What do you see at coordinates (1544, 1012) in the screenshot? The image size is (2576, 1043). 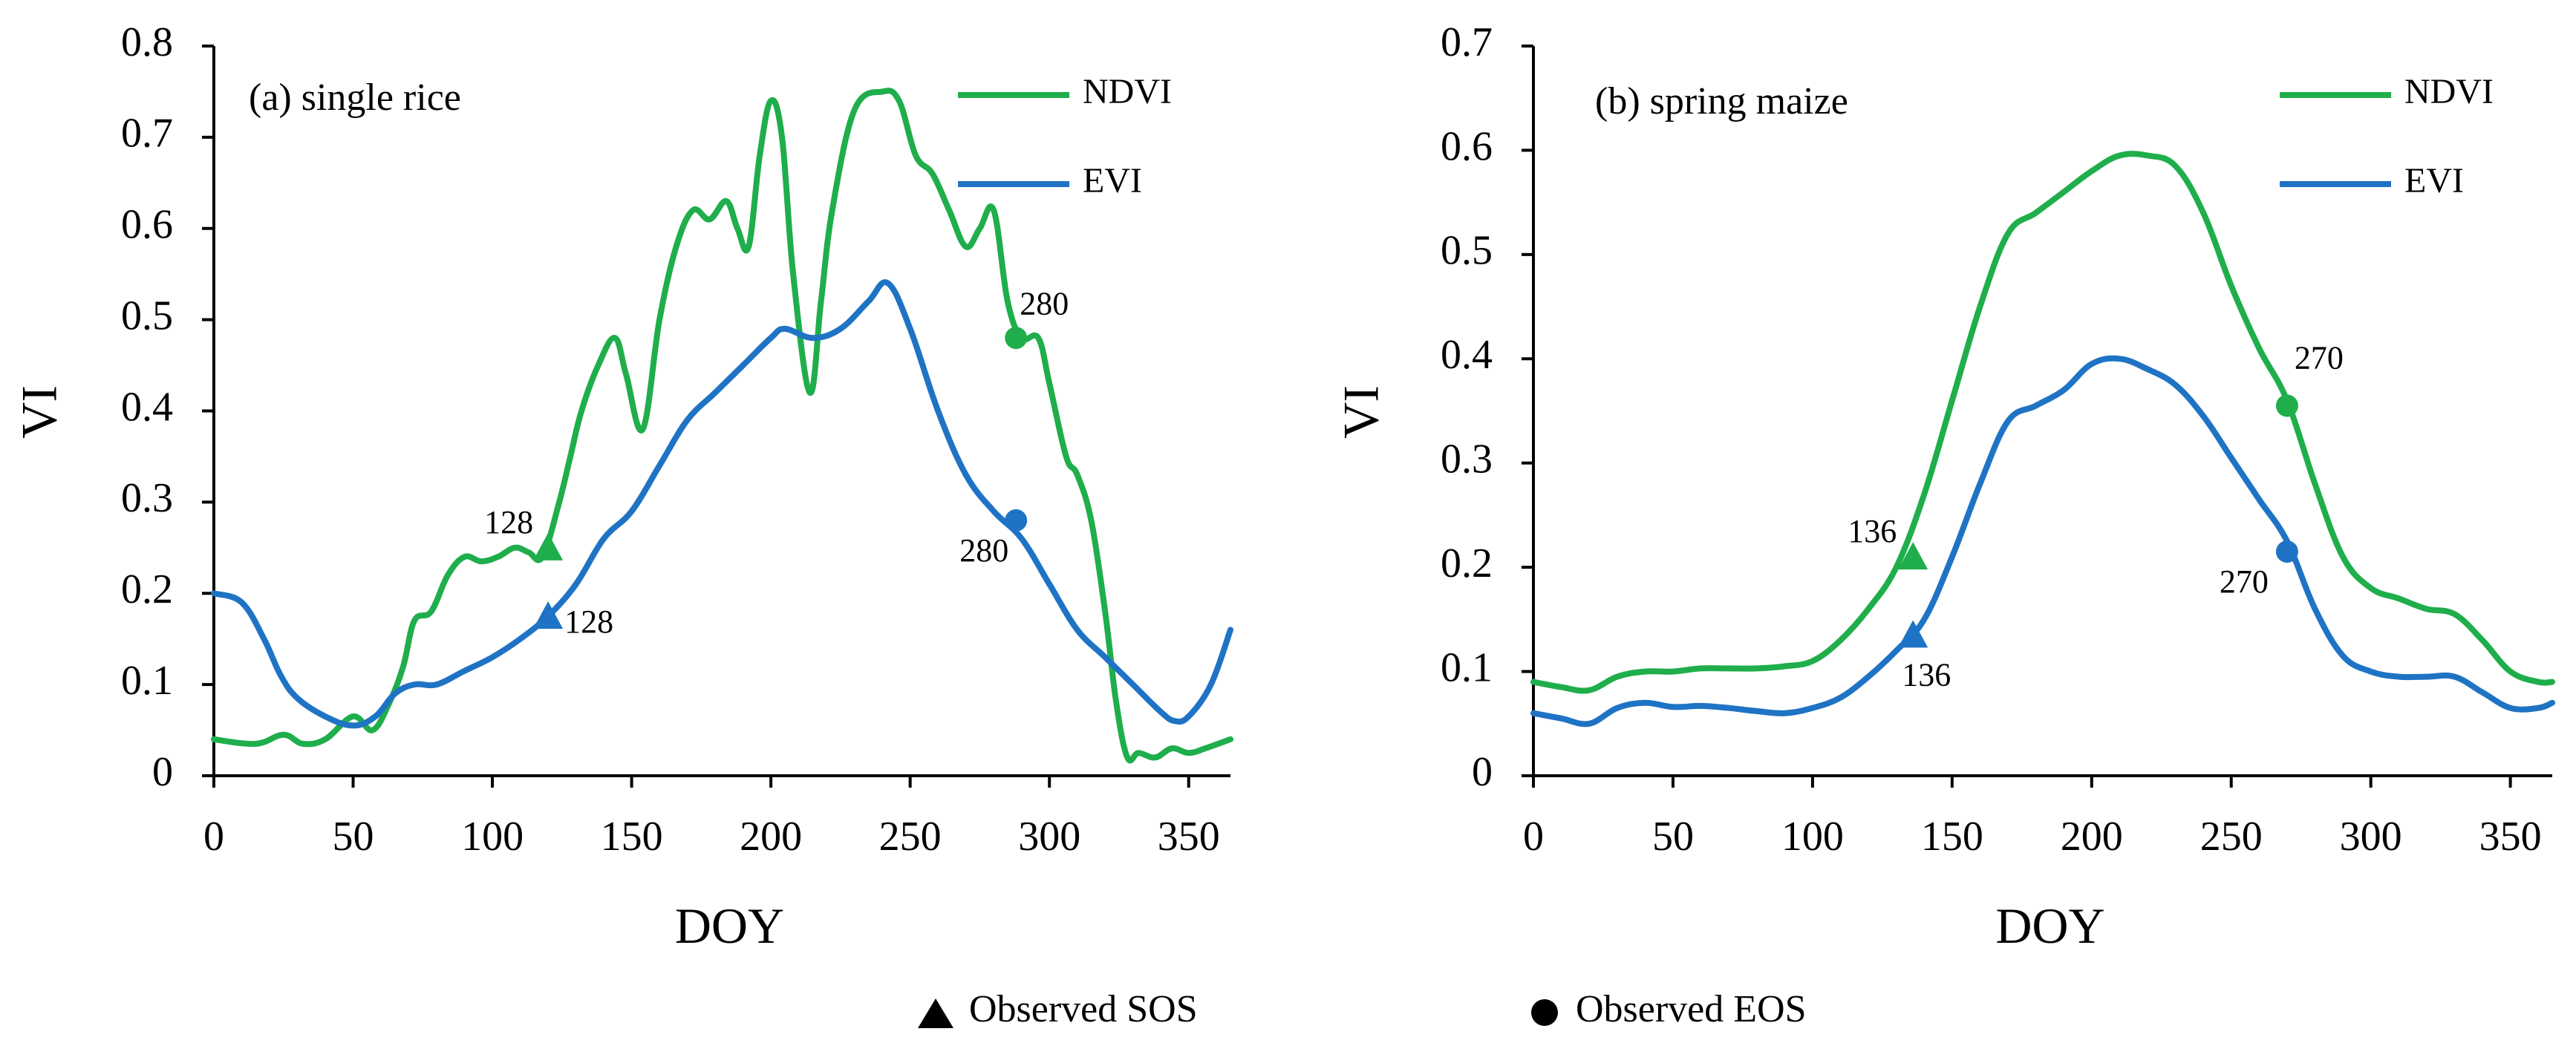 I see `eos-legend-circle-marker` at bounding box center [1544, 1012].